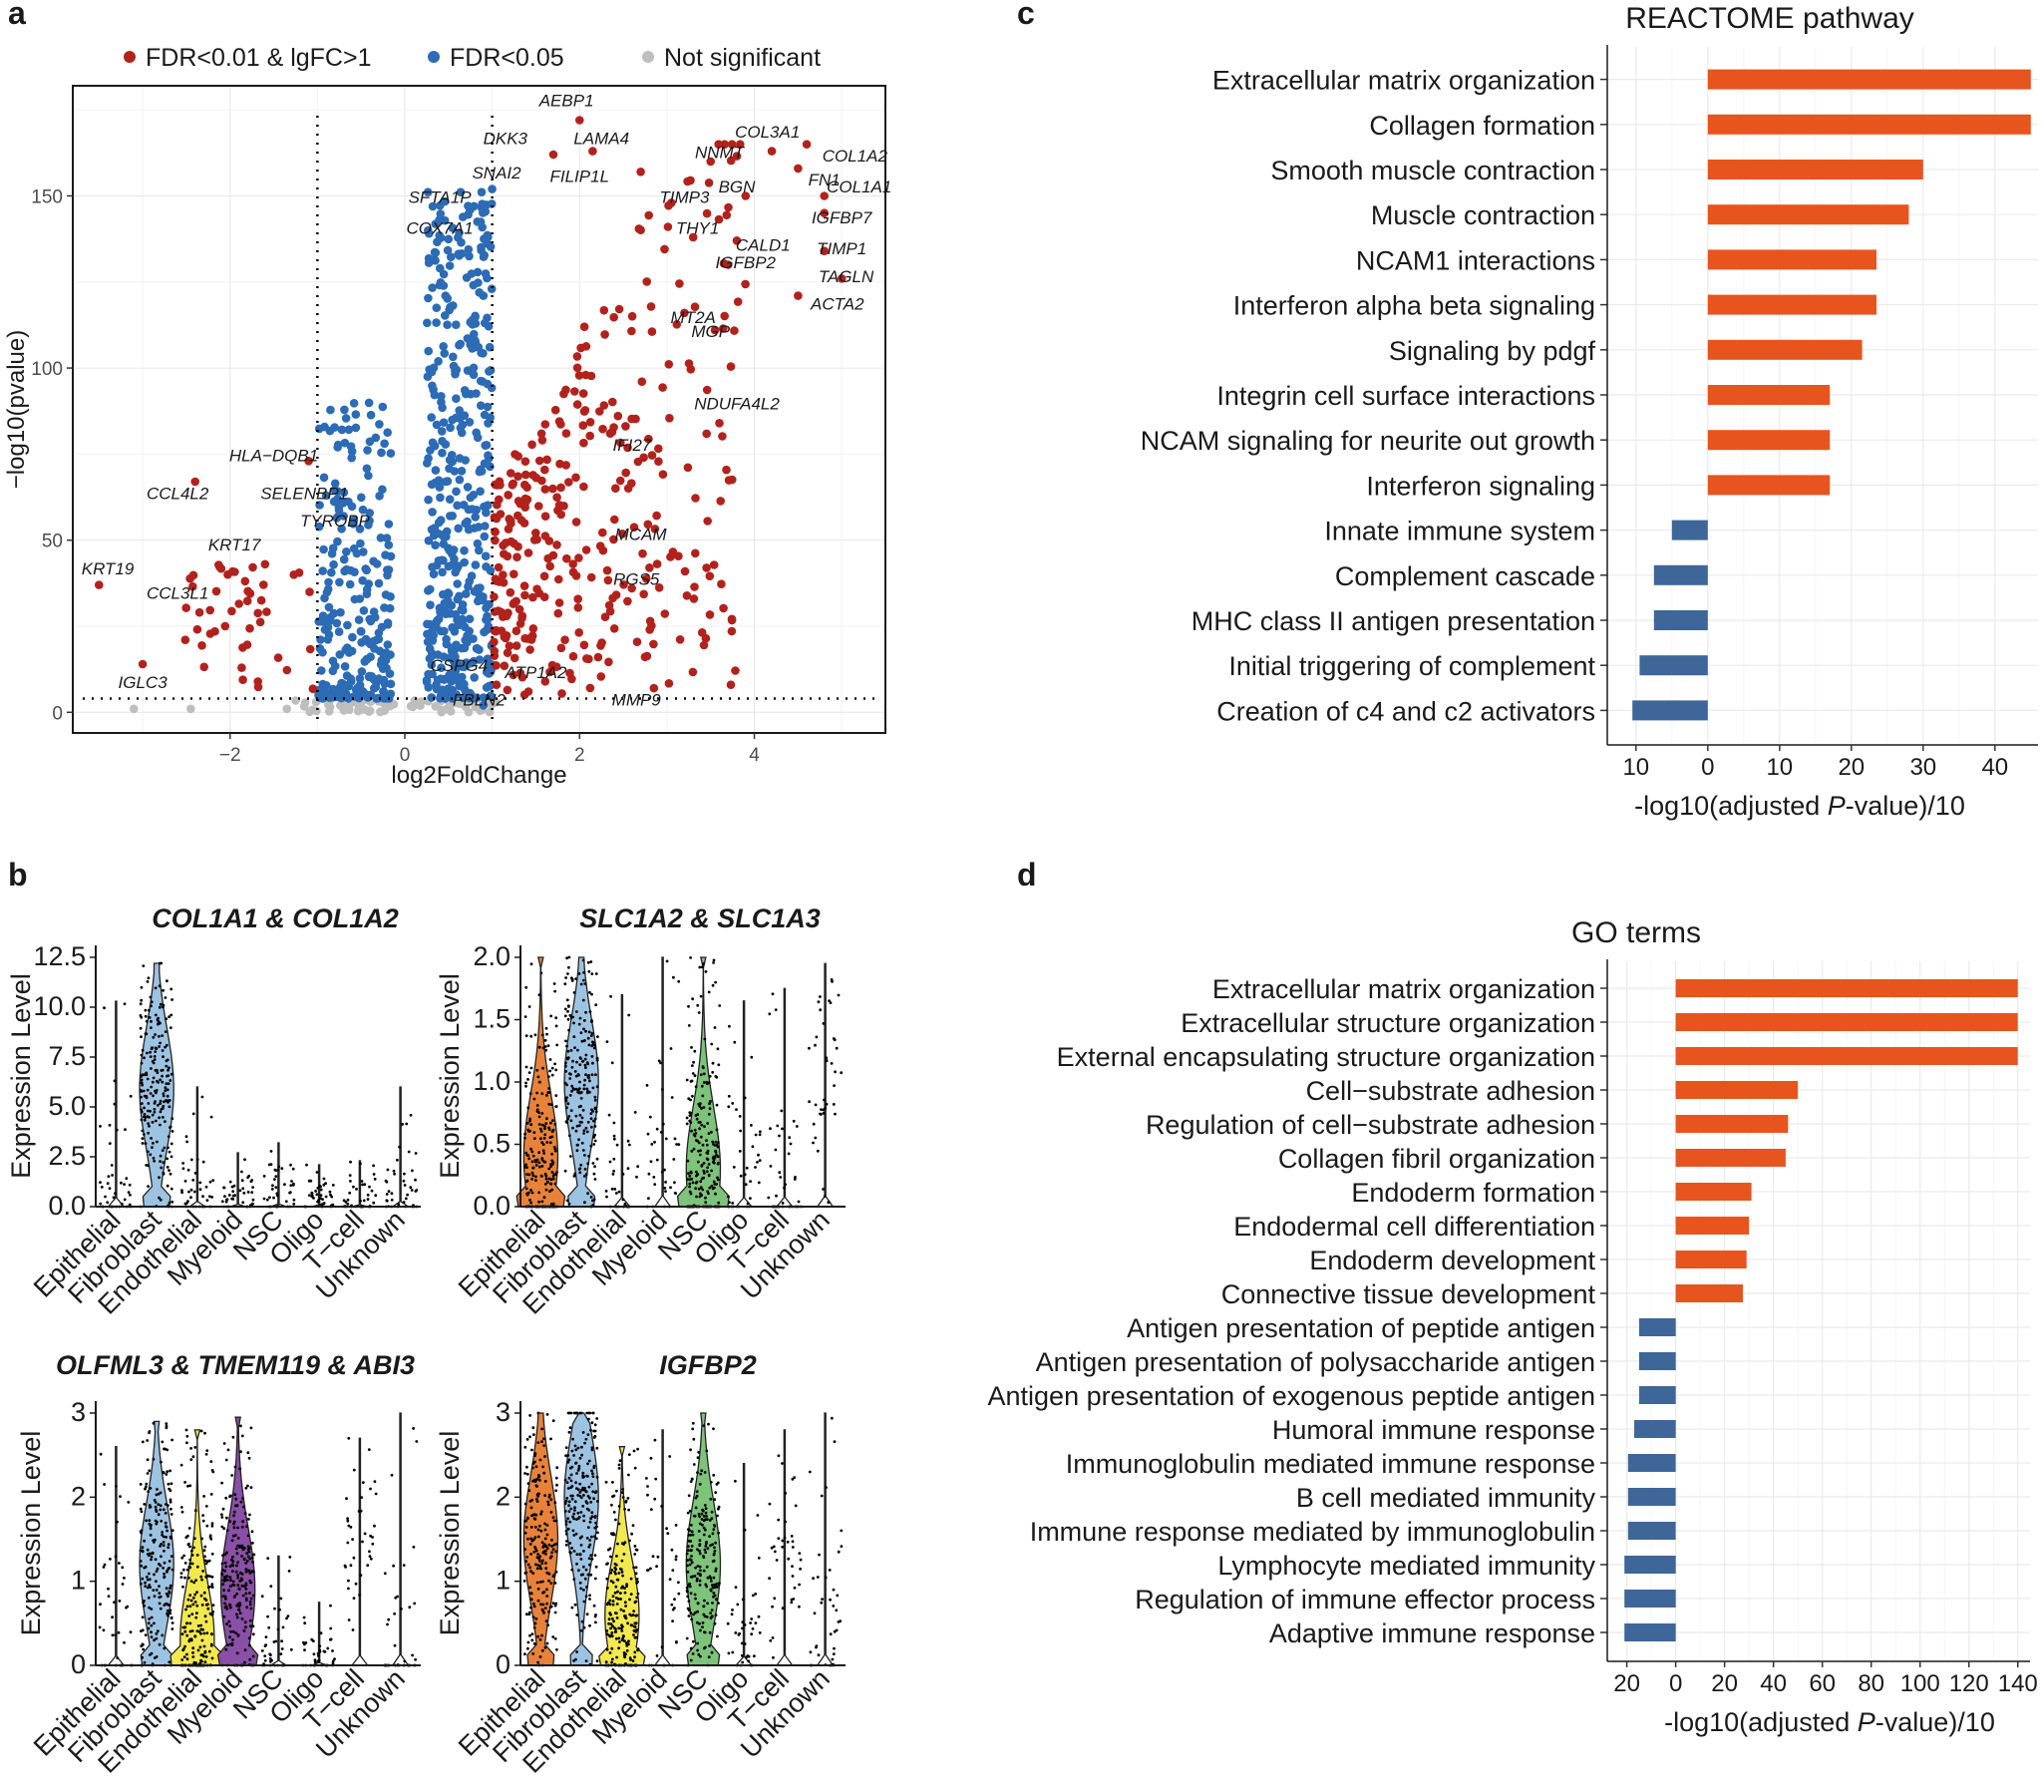 The image size is (2044, 1792). What do you see at coordinates (580, 177) in the screenshot?
I see `gene-label-filip1l: FILIP1L` at bounding box center [580, 177].